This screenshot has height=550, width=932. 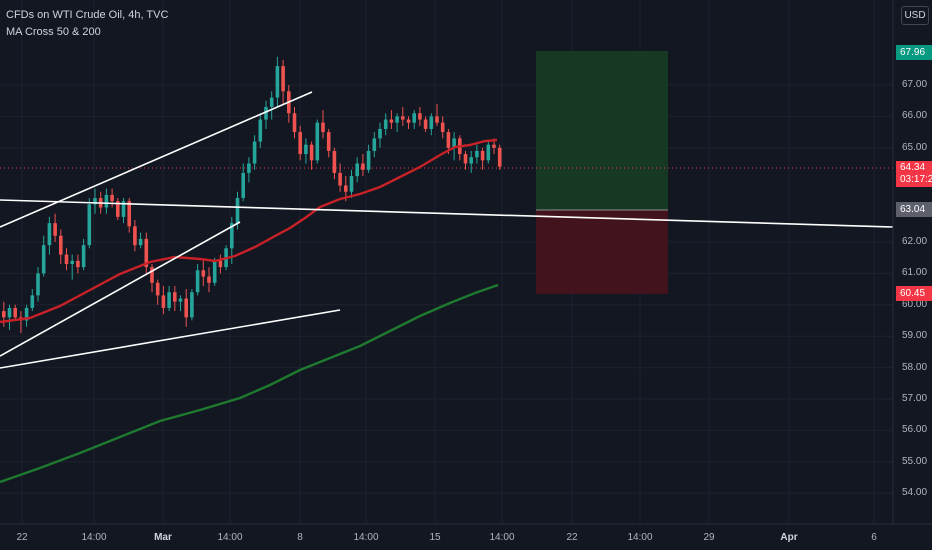 What do you see at coordinates (915, 84) in the screenshot?
I see `price-tick-label: 67.00` at bounding box center [915, 84].